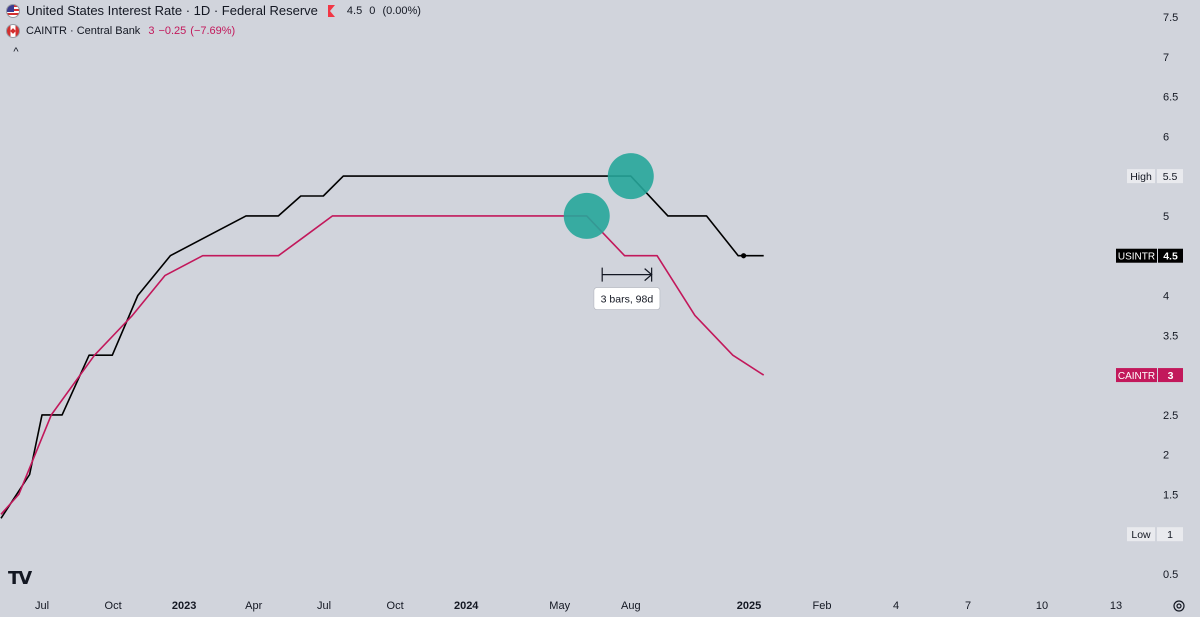 This screenshot has height=617, width=1200. I want to click on scale-label-caintr: CAINTR 3, so click(1149, 375).